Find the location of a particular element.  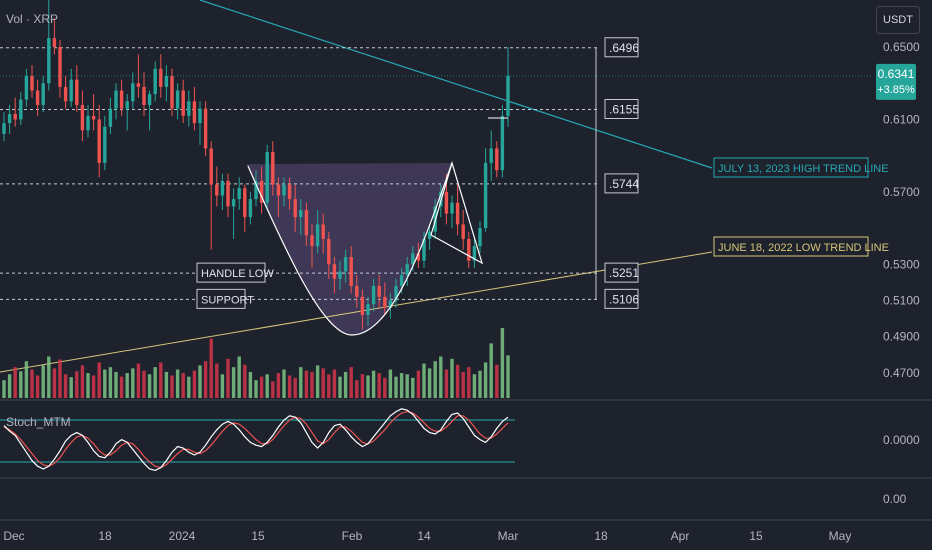

cup-fill is located at coordinates (349, 249).